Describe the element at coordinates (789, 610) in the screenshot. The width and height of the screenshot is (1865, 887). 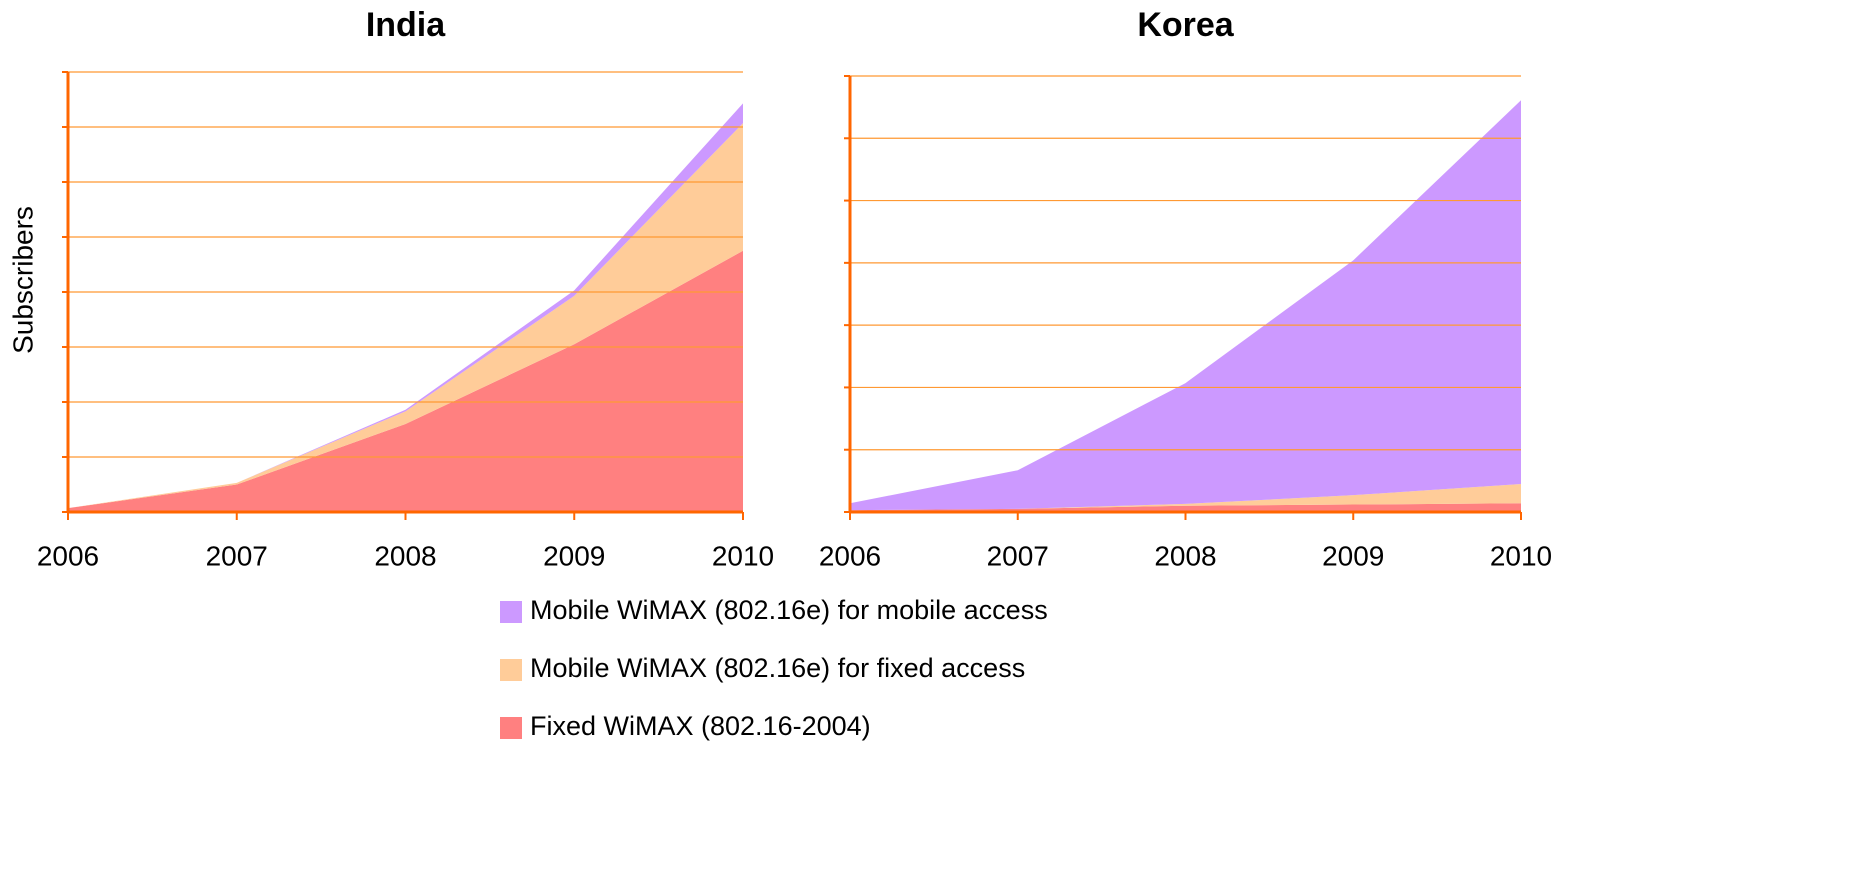
I see `legend-label: Mobile WiMAX (802.16e) for mobile access` at that location.